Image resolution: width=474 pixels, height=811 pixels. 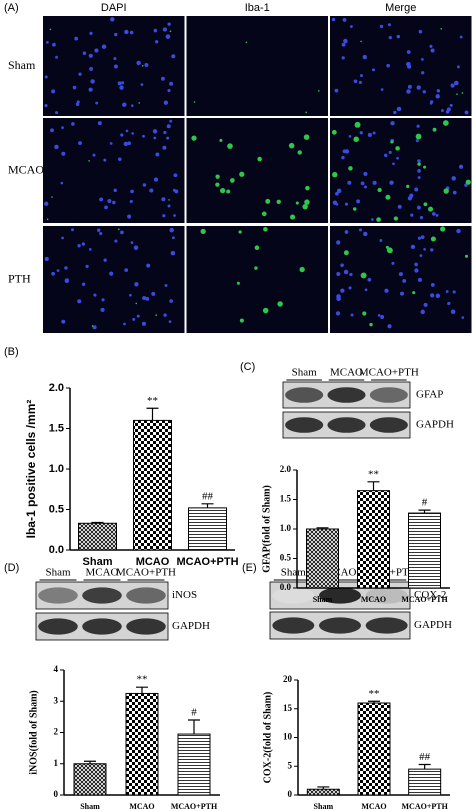 I want to click on x-tick-label: MCAO+PTH, so click(x=424, y=599).